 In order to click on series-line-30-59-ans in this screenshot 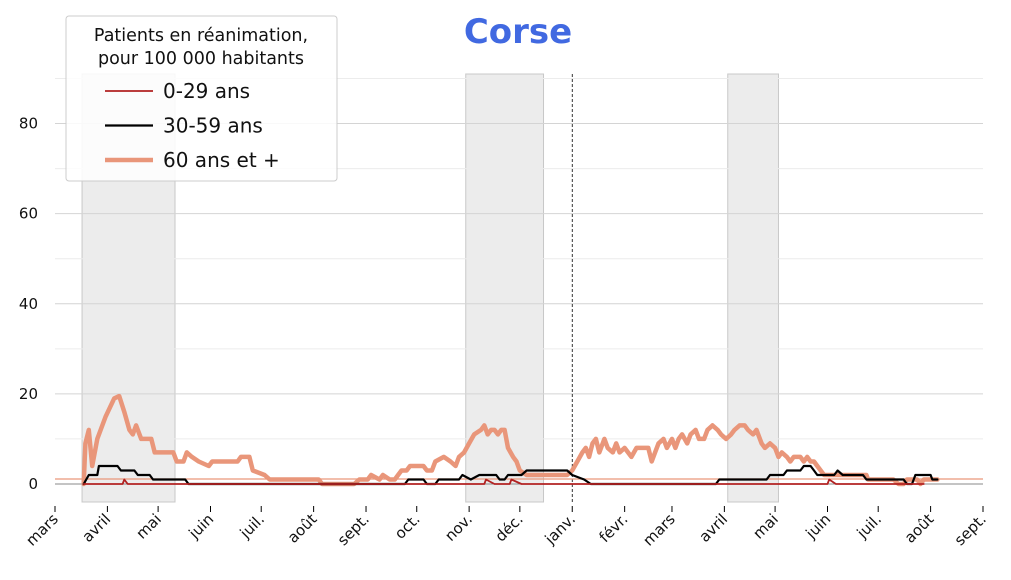, I will do `click(510, 475)`.